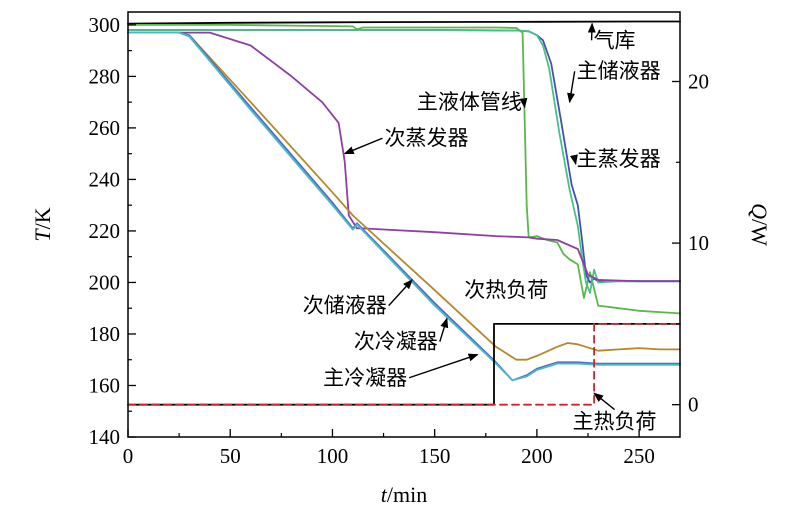  What do you see at coordinates (426, 138) in the screenshot?
I see `annotation-label: 次蒸发器` at bounding box center [426, 138].